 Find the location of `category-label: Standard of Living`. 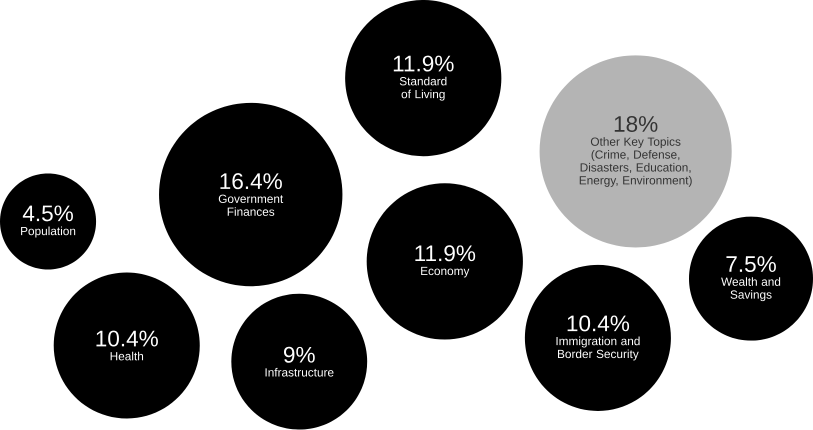

category-label: Standard of Living is located at coordinates (423, 88).